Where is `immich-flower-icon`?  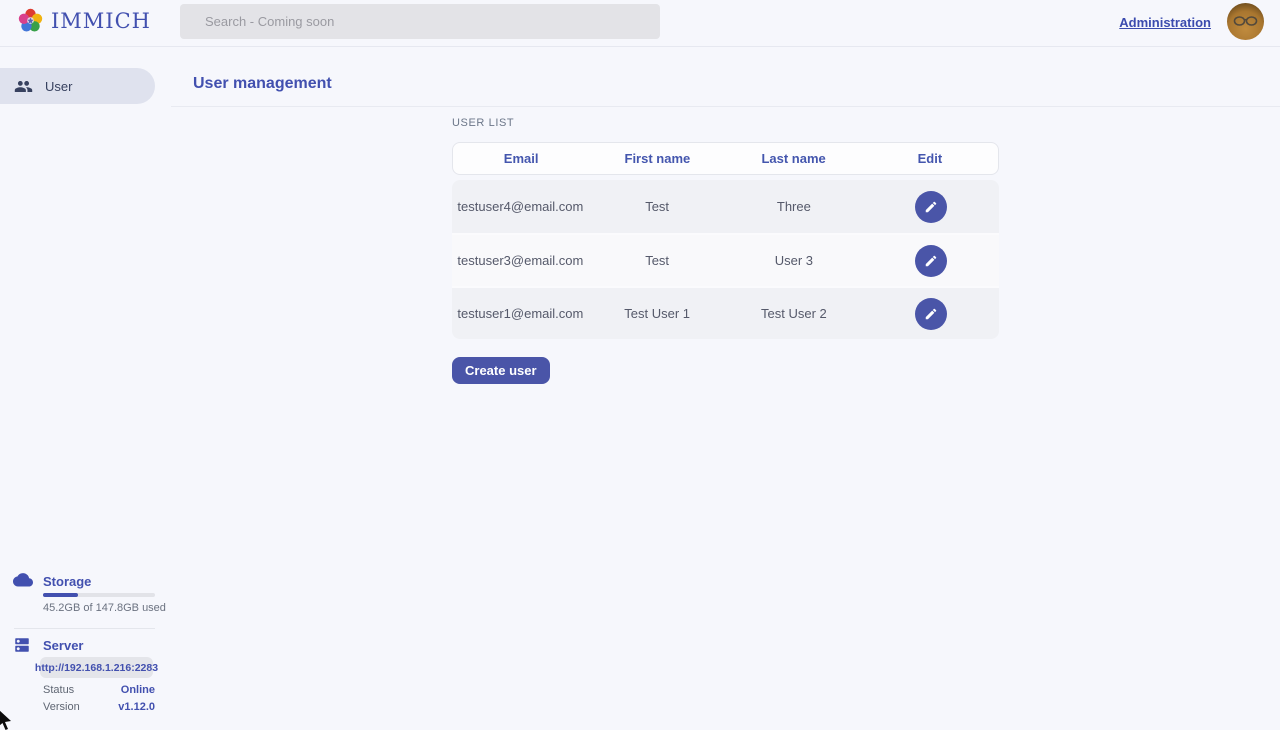 immich-flower-icon is located at coordinates (30, 20).